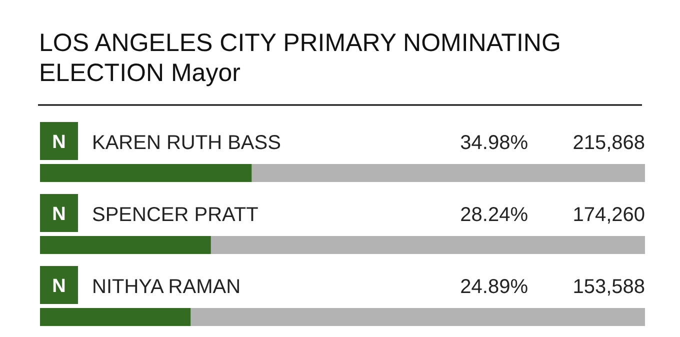 The height and width of the screenshot is (337, 680). I want to click on annotation: 215,868, so click(608, 143).